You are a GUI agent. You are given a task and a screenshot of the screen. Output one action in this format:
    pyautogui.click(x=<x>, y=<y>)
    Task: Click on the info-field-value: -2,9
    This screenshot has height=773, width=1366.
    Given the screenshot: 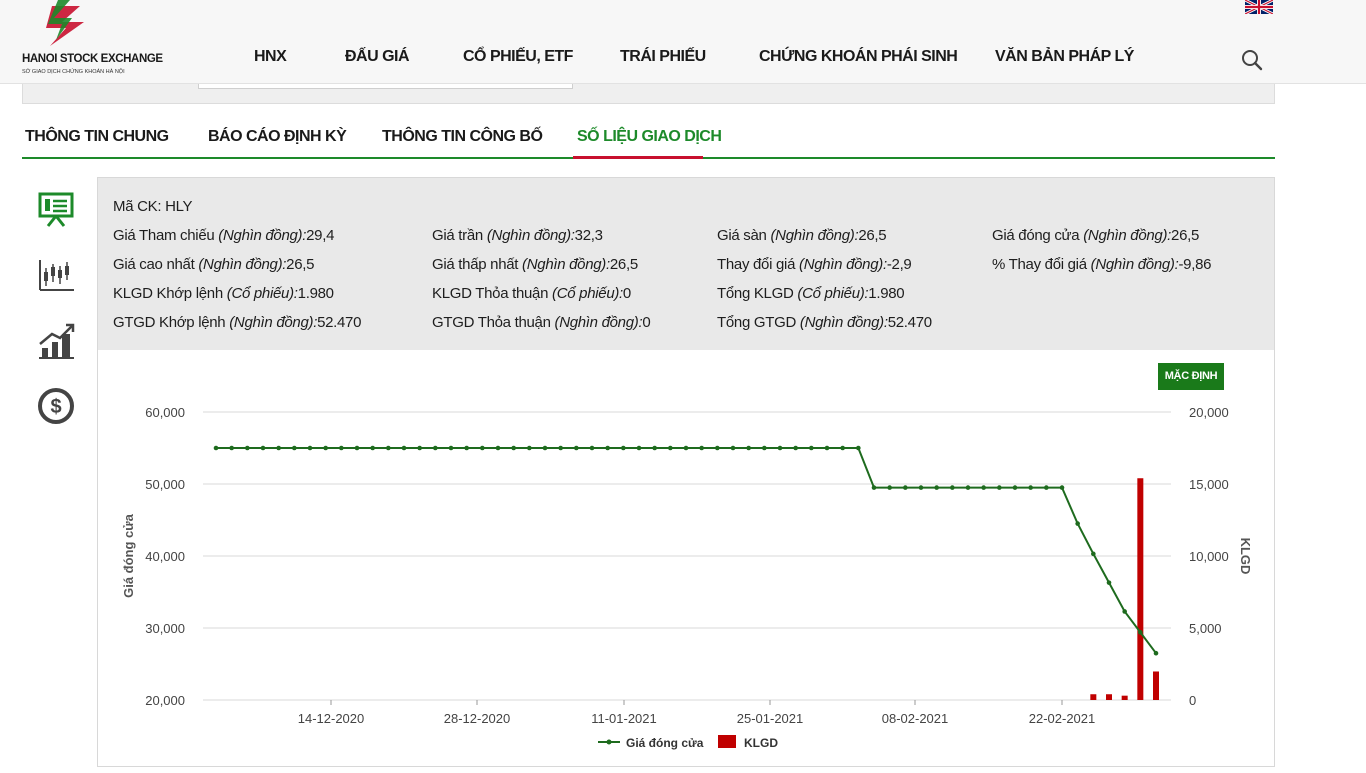 What is the action you would take?
    pyautogui.click(x=899, y=264)
    